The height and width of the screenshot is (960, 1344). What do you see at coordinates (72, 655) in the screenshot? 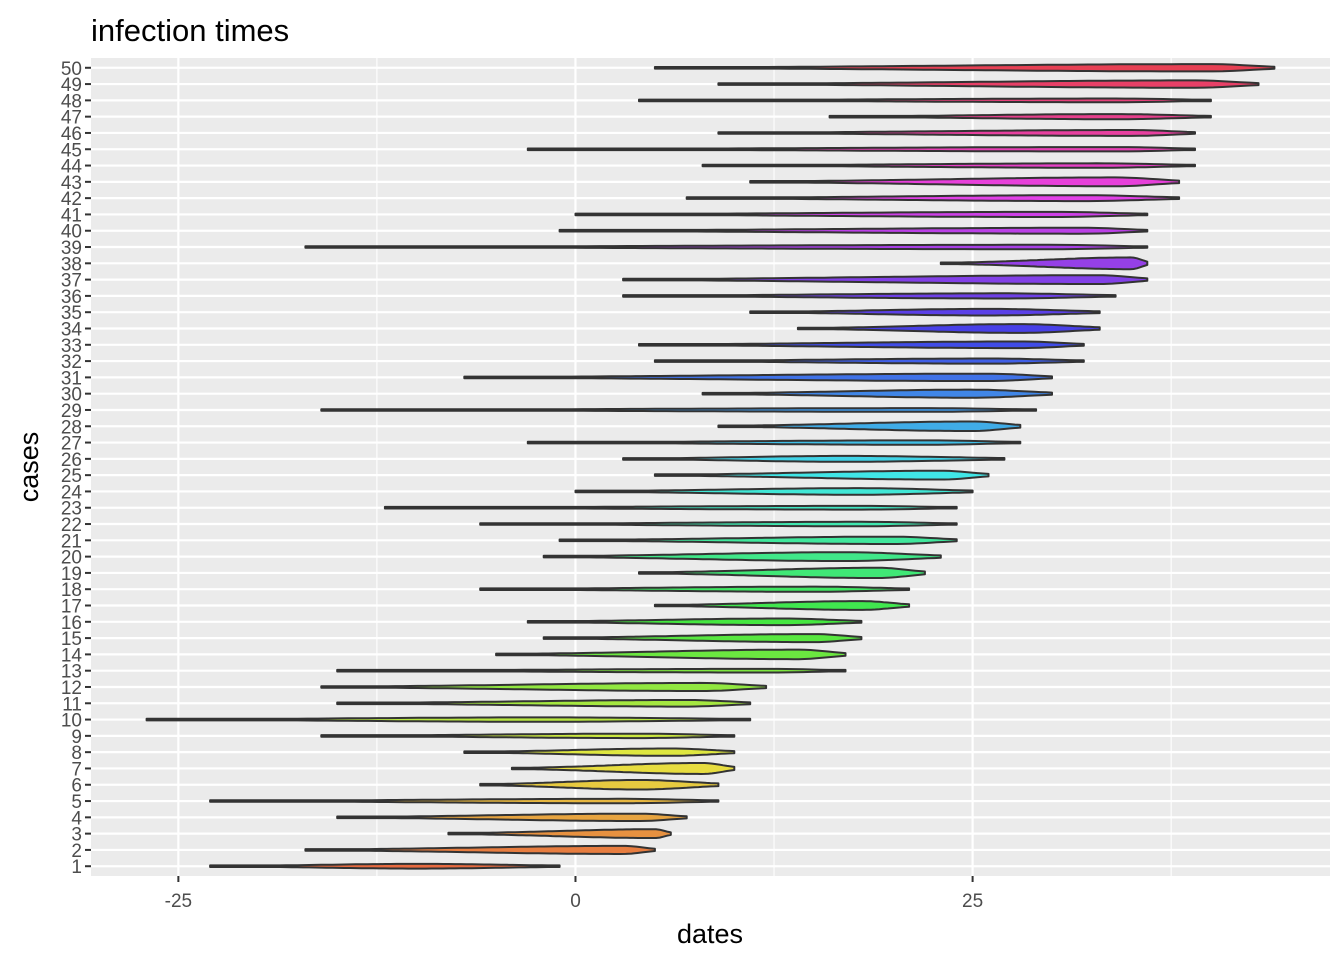
I see `y-tick-label: 14` at bounding box center [72, 655].